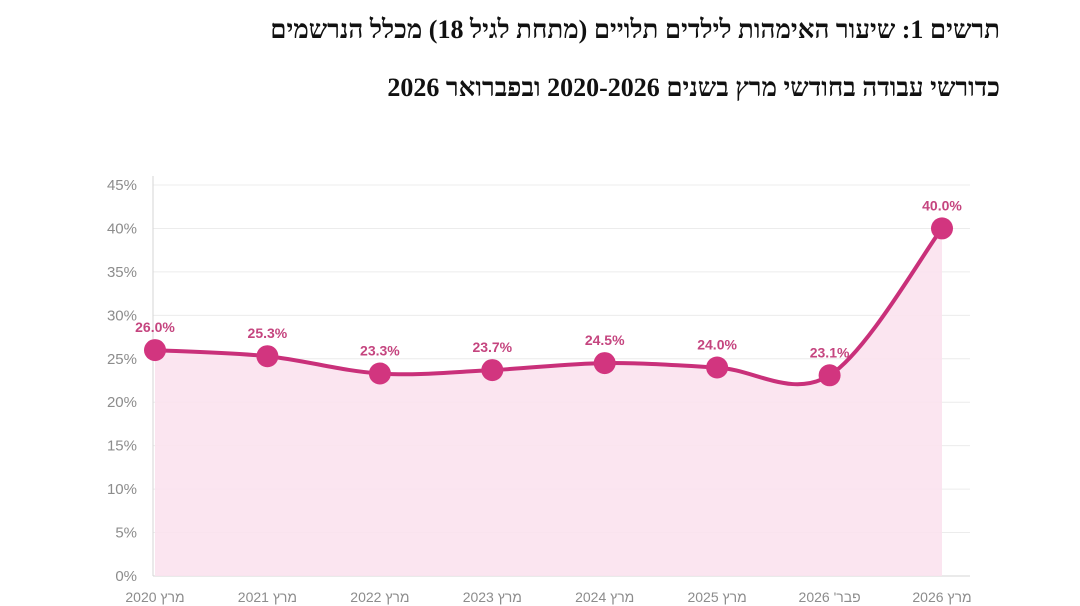 This screenshot has width=1080, height=606. What do you see at coordinates (126, 576) in the screenshot?
I see `y-tick-label: 0%` at bounding box center [126, 576].